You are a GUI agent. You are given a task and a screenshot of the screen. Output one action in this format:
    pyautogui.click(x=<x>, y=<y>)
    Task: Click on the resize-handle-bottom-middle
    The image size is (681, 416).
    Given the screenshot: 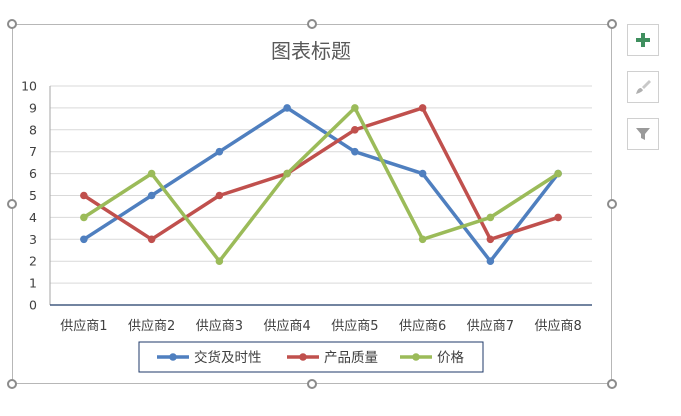 What is the action you would take?
    pyautogui.click(x=312, y=384)
    